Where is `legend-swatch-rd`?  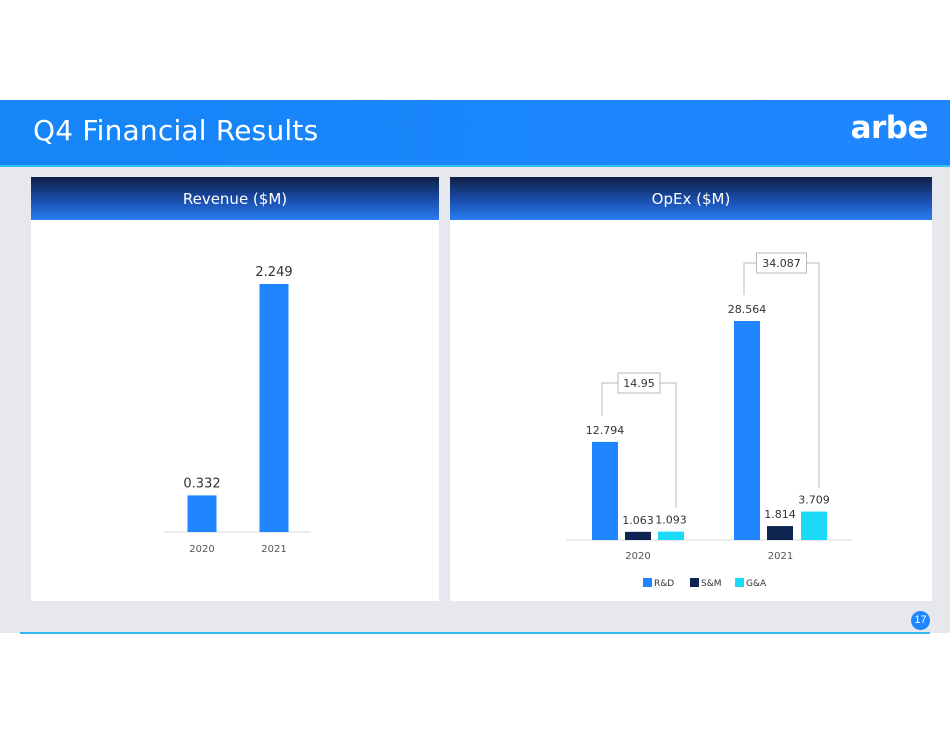 legend-swatch-rd is located at coordinates (647, 582).